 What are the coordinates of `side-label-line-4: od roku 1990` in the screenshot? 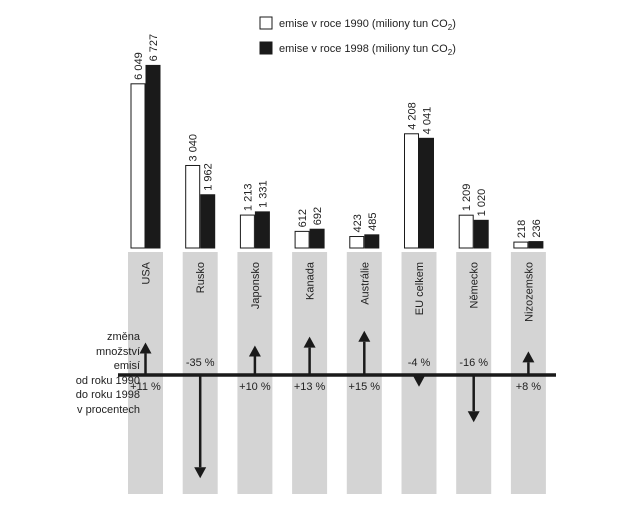 It's located at (107, 380).